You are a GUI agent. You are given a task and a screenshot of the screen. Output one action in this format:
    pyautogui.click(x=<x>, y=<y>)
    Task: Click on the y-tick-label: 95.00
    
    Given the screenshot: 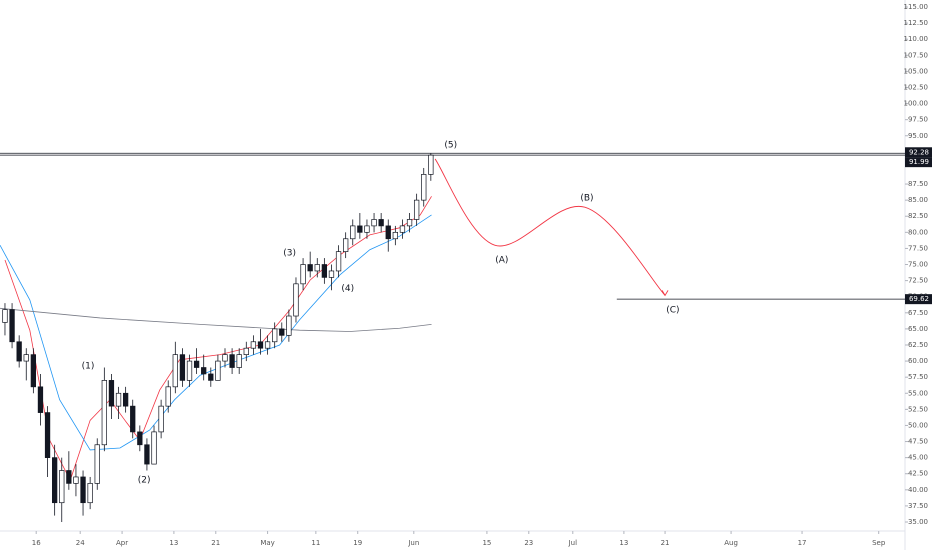 What is the action you would take?
    pyautogui.click(x=918, y=136)
    